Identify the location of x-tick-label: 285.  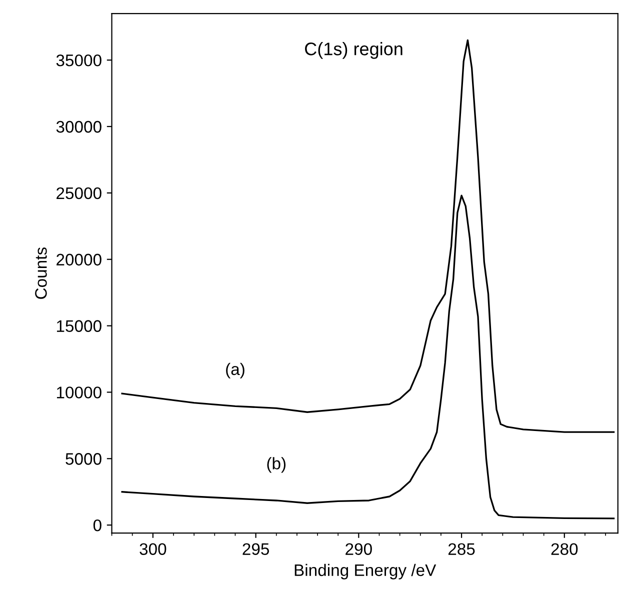
(461, 549).